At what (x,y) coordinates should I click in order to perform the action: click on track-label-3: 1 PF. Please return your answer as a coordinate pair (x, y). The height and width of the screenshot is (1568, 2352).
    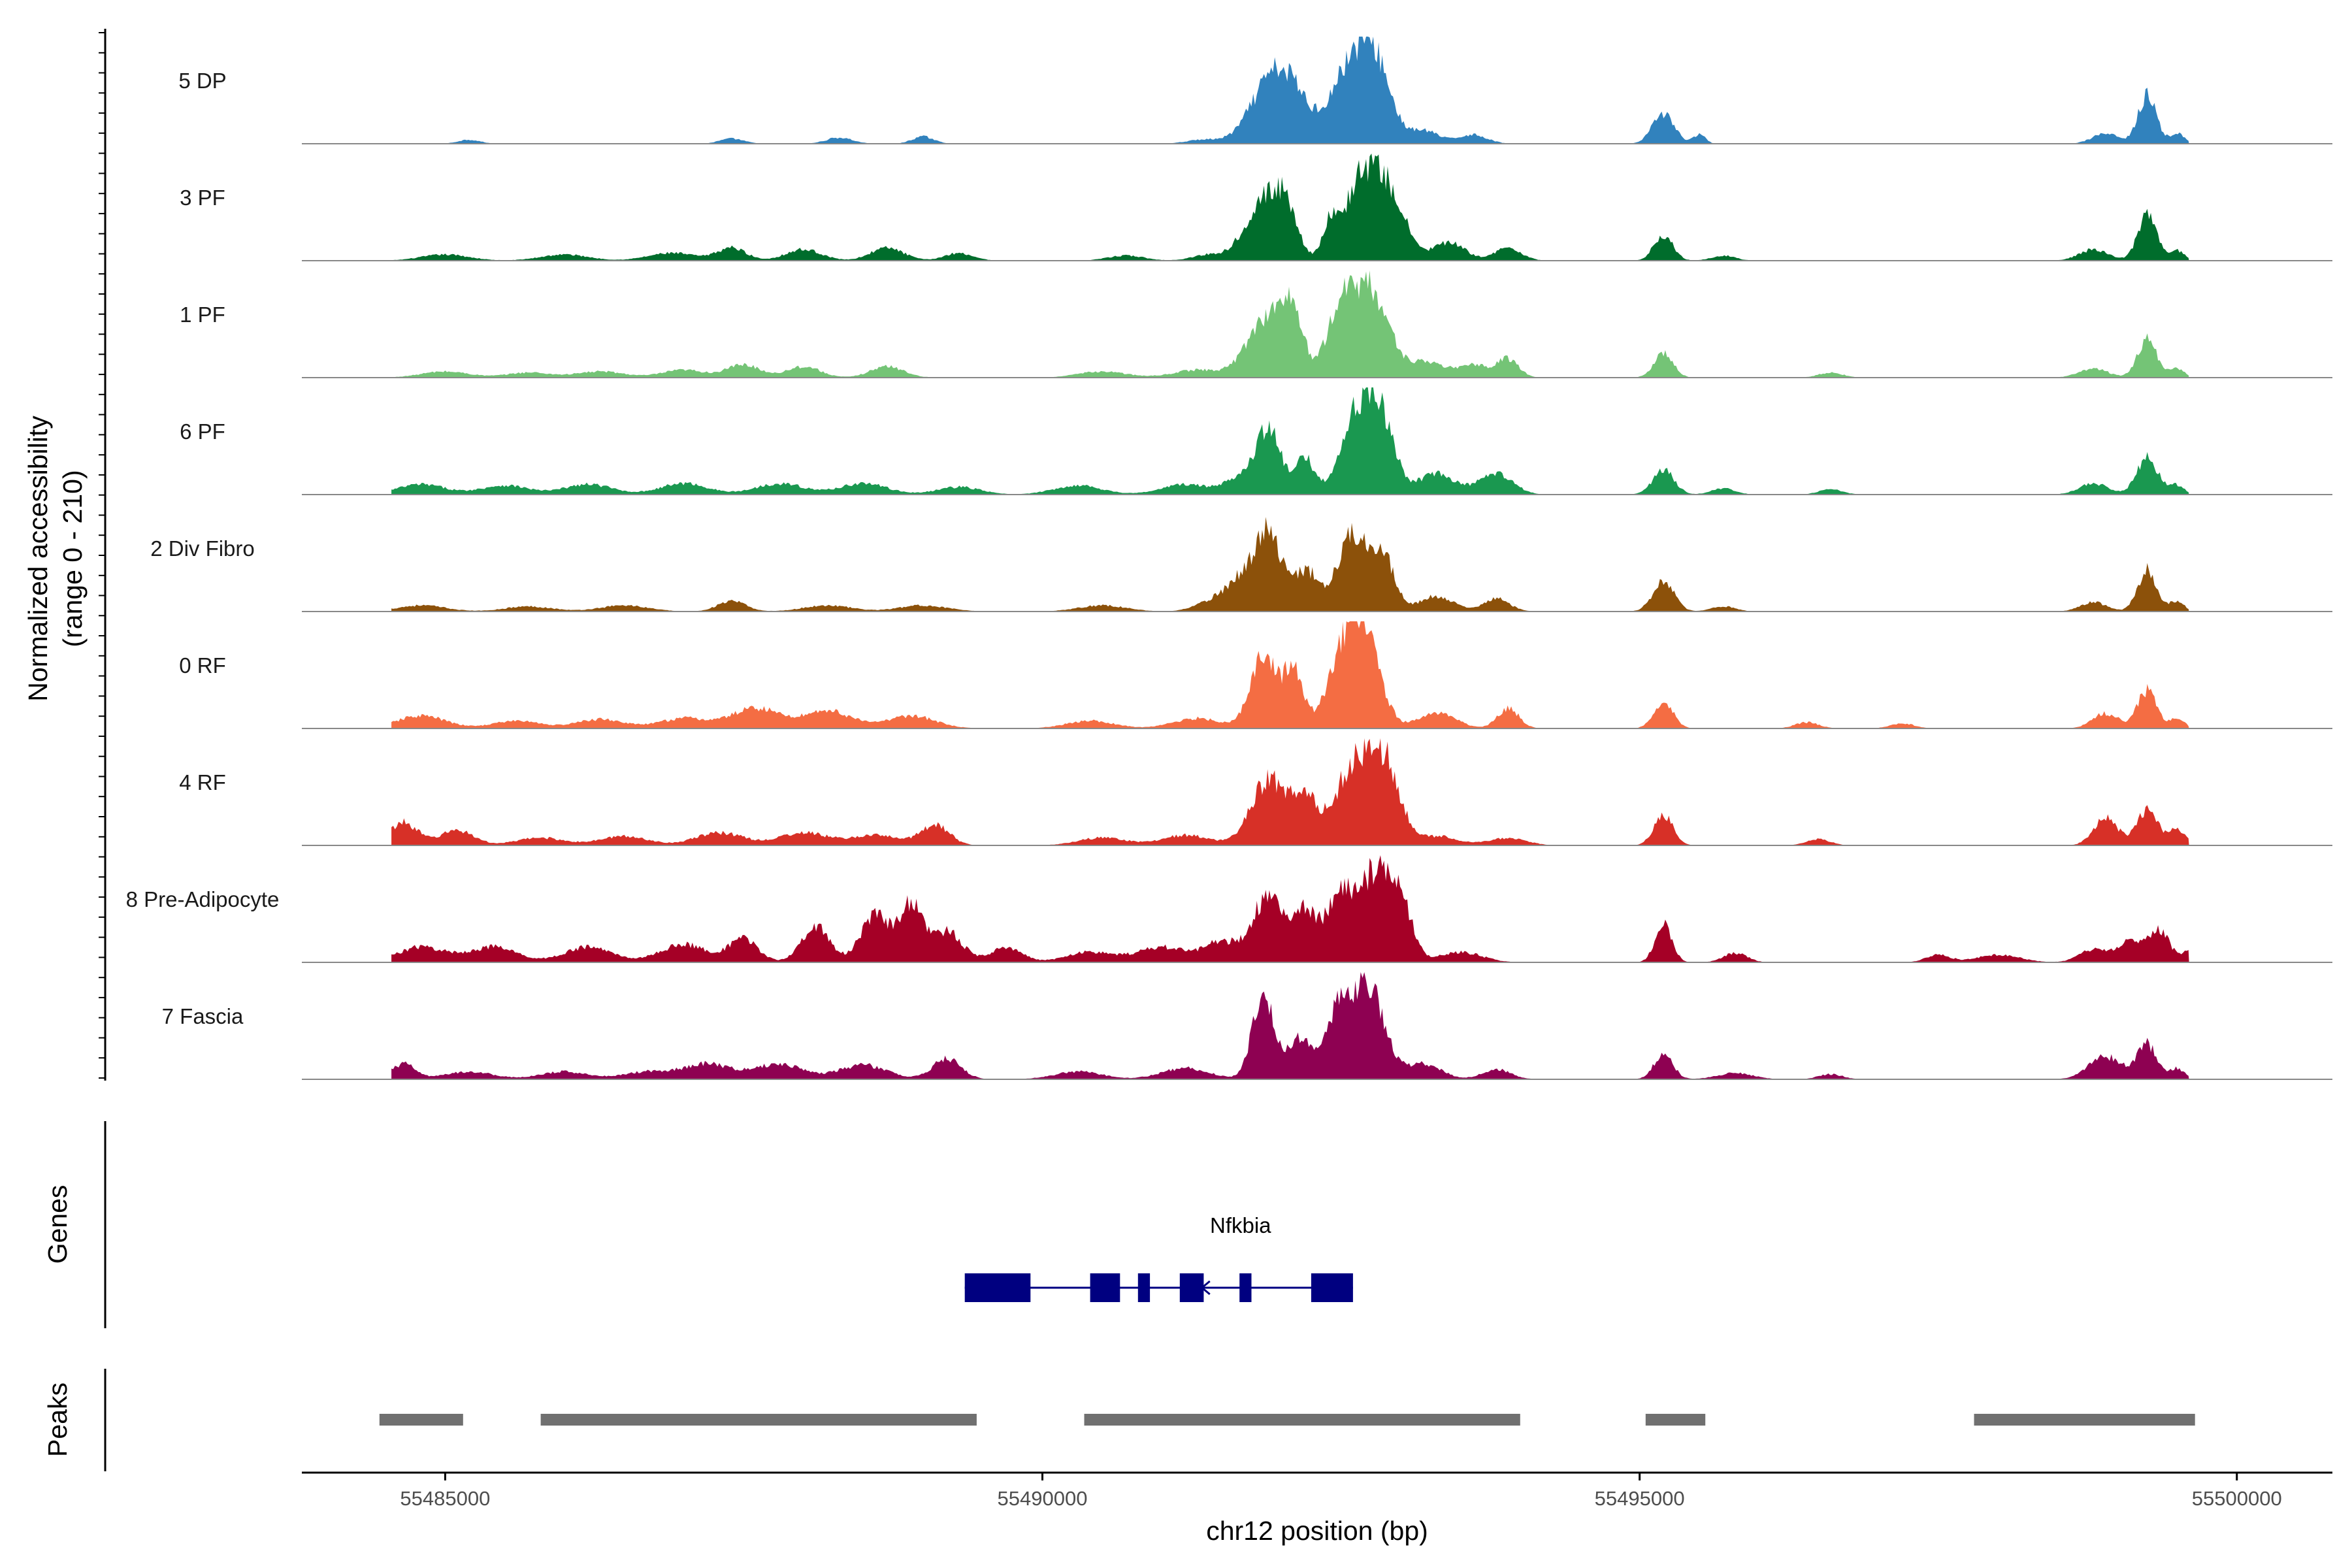
    Looking at the image, I should click on (202, 314).